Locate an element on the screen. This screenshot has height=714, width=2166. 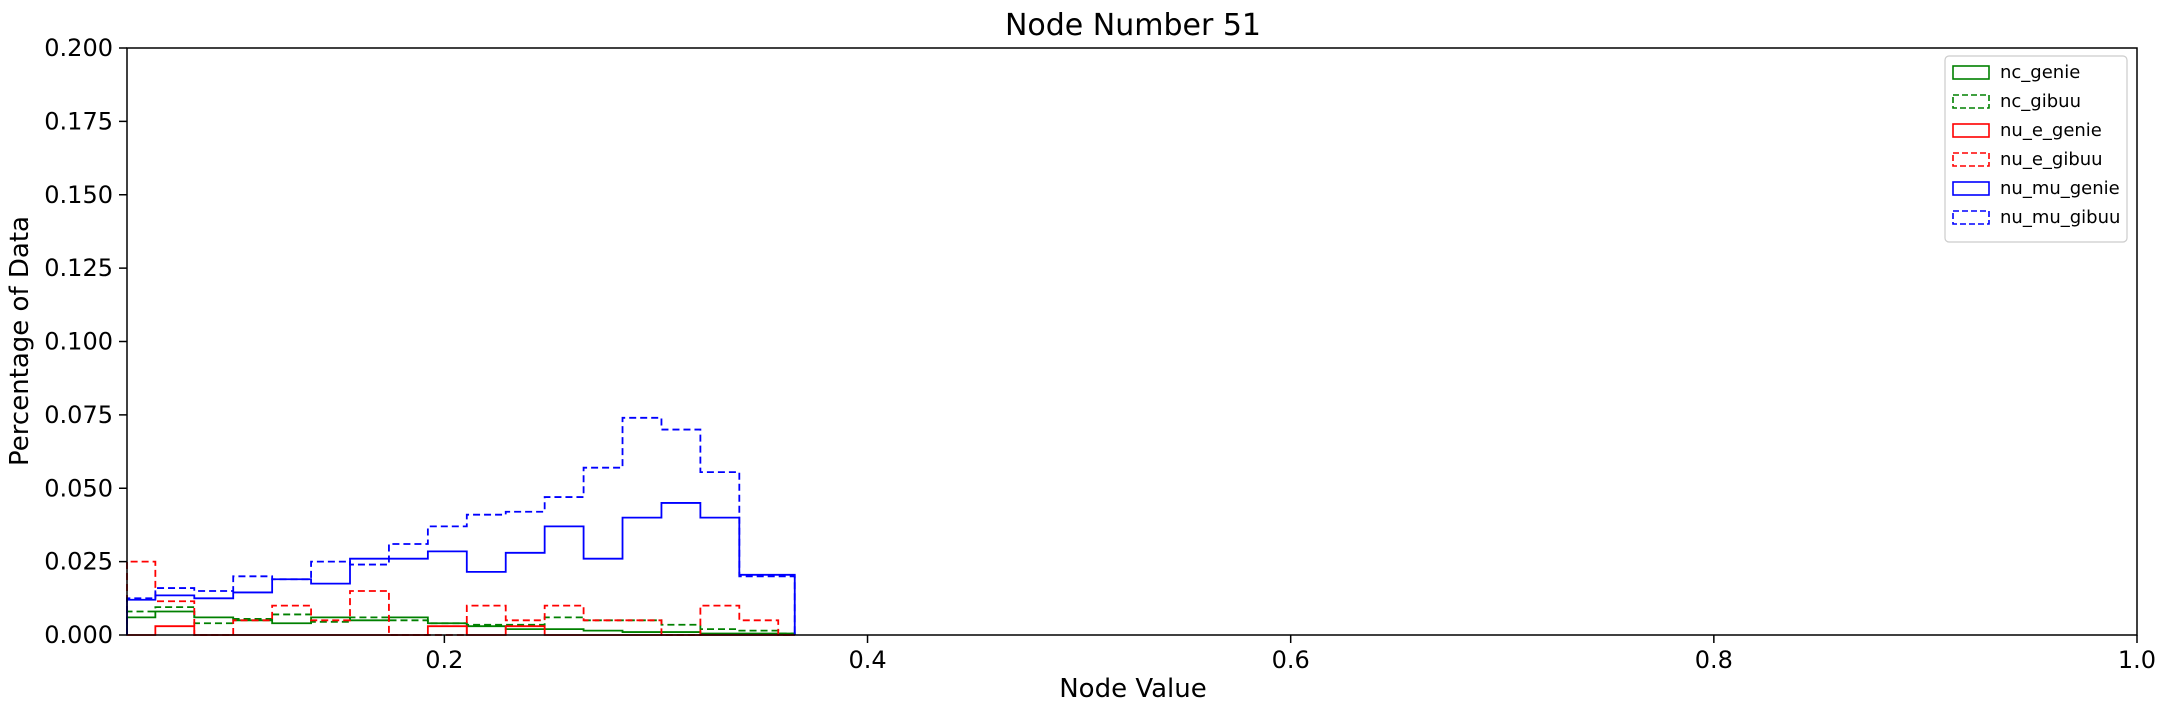
legend-item-nu_e_genie: nu_e_genie is located at coordinates (2027, 130).